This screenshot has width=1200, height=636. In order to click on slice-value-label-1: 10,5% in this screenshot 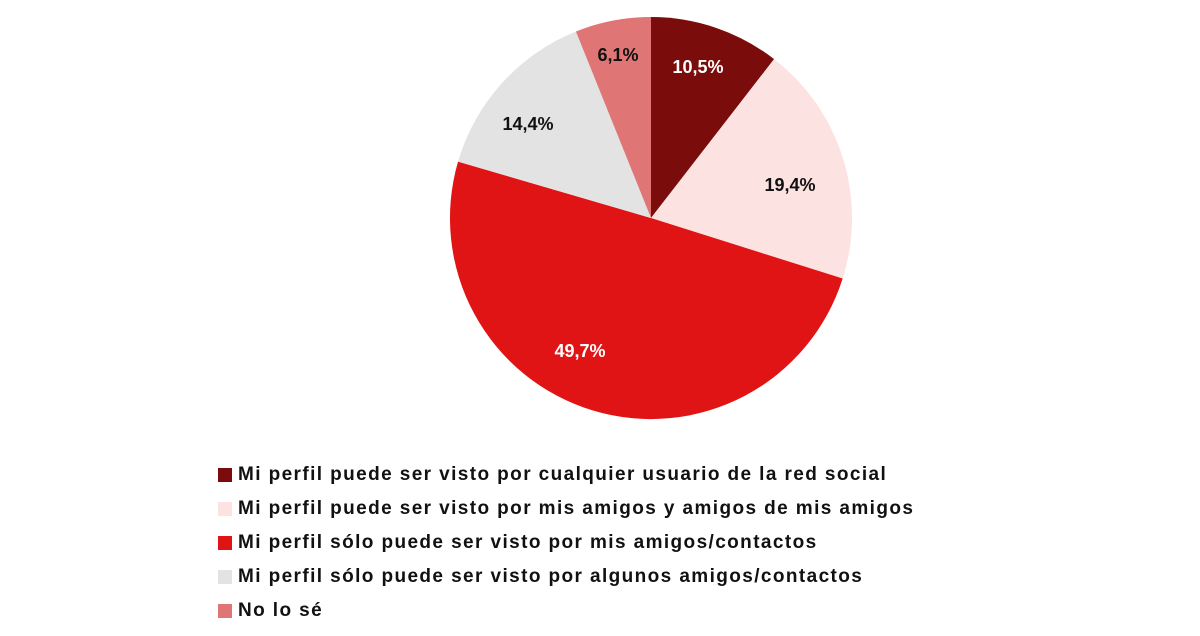, I will do `click(697, 67)`.